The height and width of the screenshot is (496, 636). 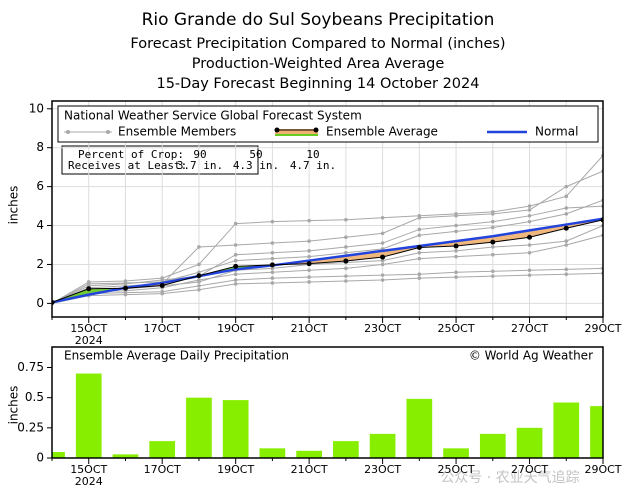 What do you see at coordinates (40, 186) in the screenshot?
I see `y-tick-label: 6` at bounding box center [40, 186].